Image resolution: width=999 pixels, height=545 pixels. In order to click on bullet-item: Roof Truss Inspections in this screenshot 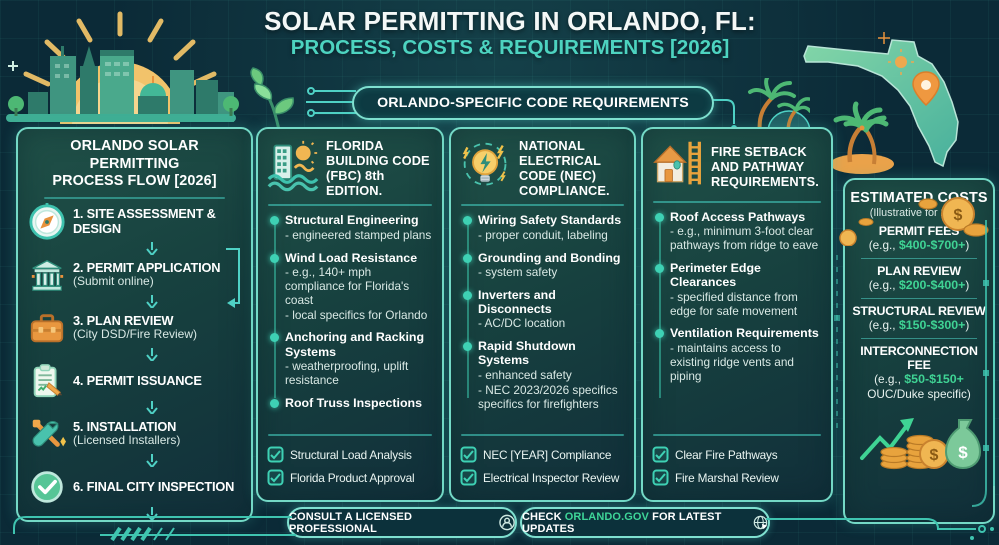, I will do `click(352, 403)`.